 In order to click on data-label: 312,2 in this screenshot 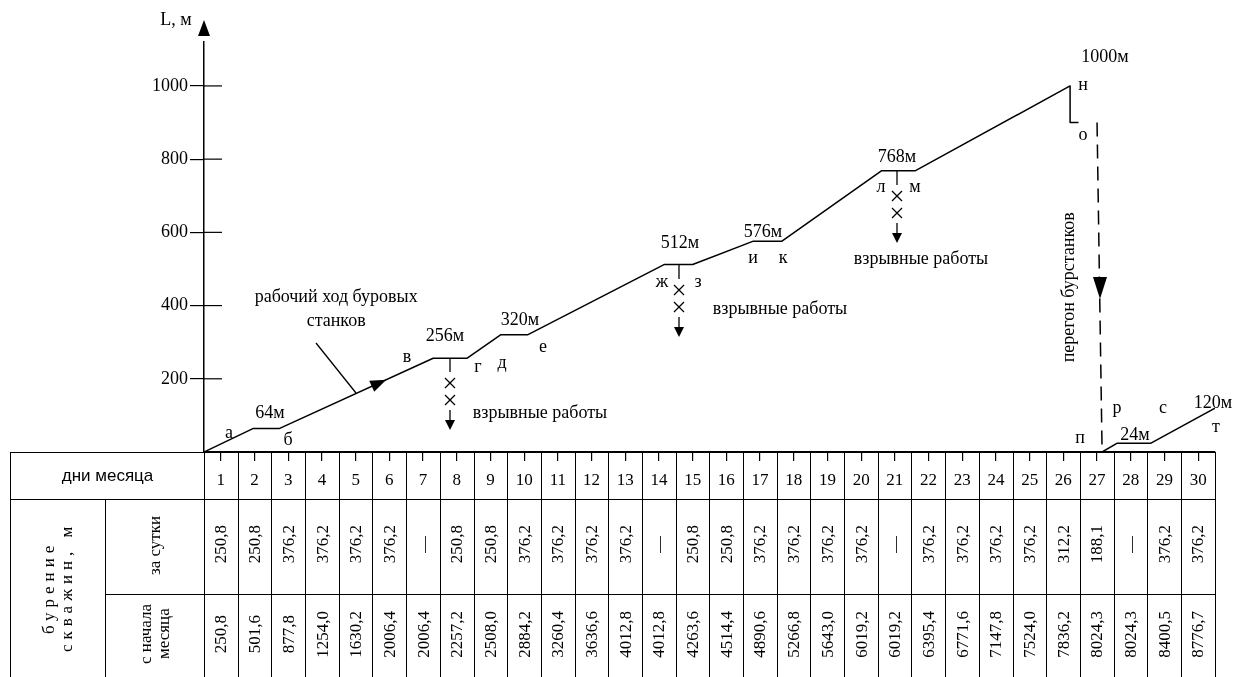, I will do `click(1063, 544)`.